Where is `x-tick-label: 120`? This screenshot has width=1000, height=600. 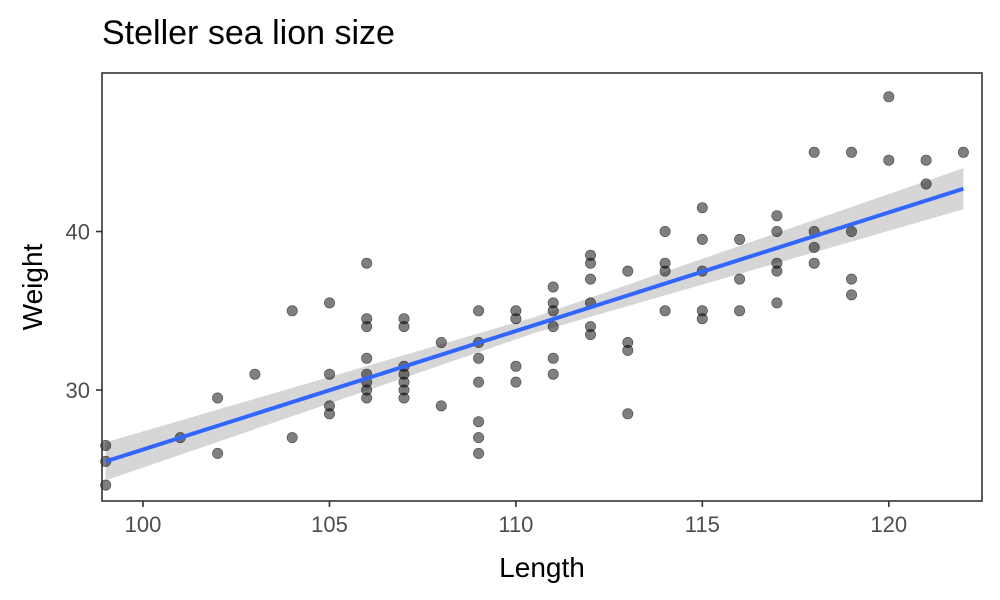
x-tick-label: 120 is located at coordinates (888, 524).